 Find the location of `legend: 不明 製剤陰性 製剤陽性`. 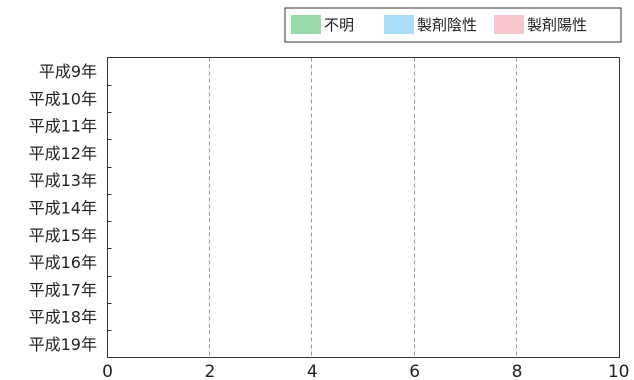

legend: 不明 製剤陰性 製剤陽性 is located at coordinates (453, 25).